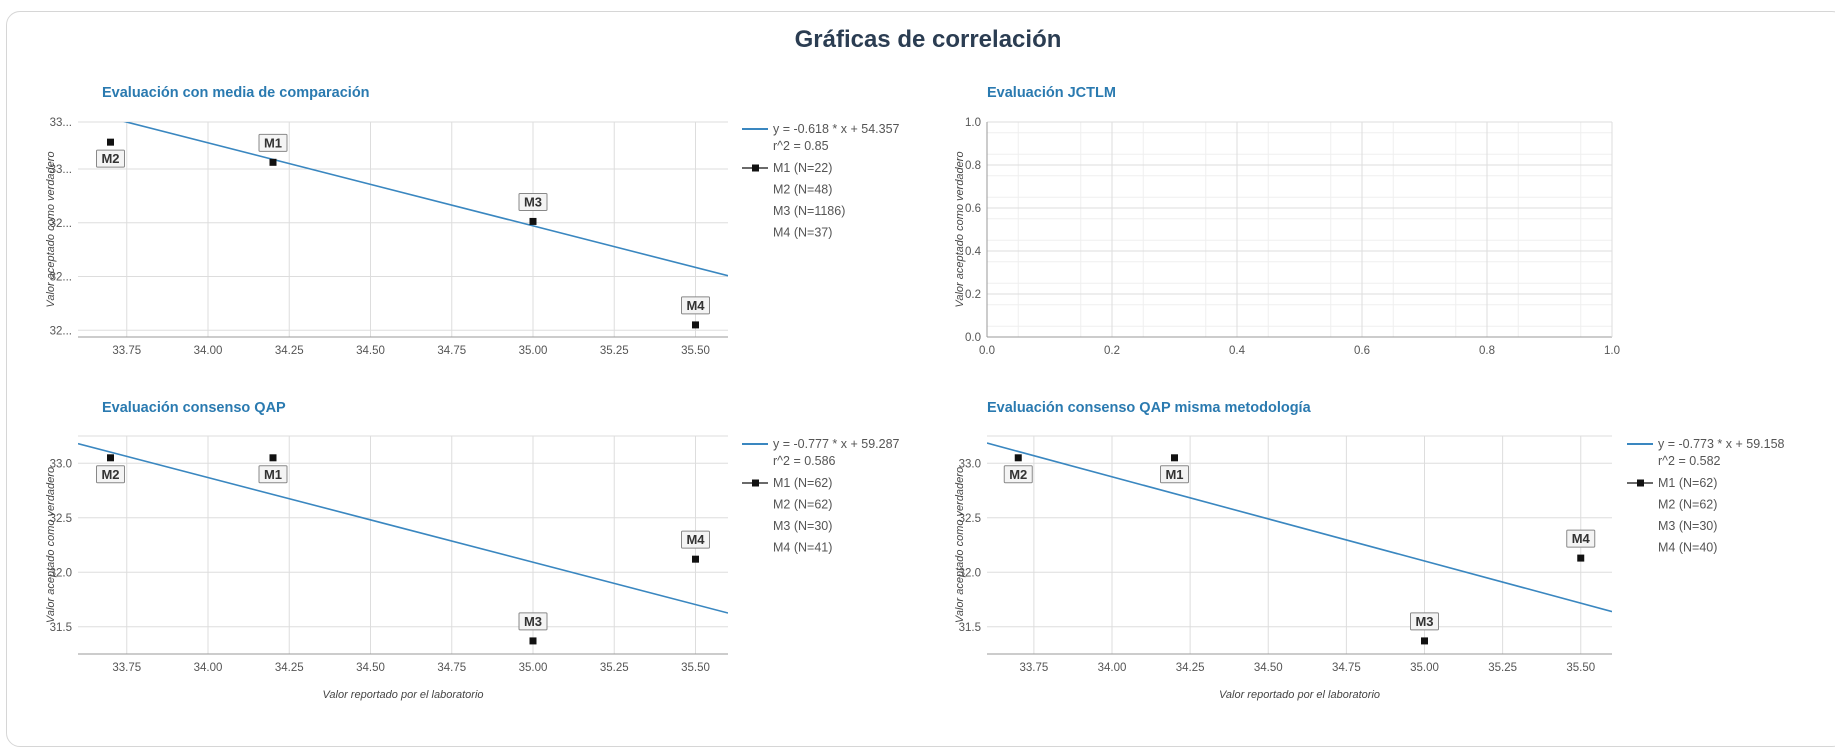  I want to click on chart3-legend-equation: y = -0.777 * x + 59.287, so click(836, 444).